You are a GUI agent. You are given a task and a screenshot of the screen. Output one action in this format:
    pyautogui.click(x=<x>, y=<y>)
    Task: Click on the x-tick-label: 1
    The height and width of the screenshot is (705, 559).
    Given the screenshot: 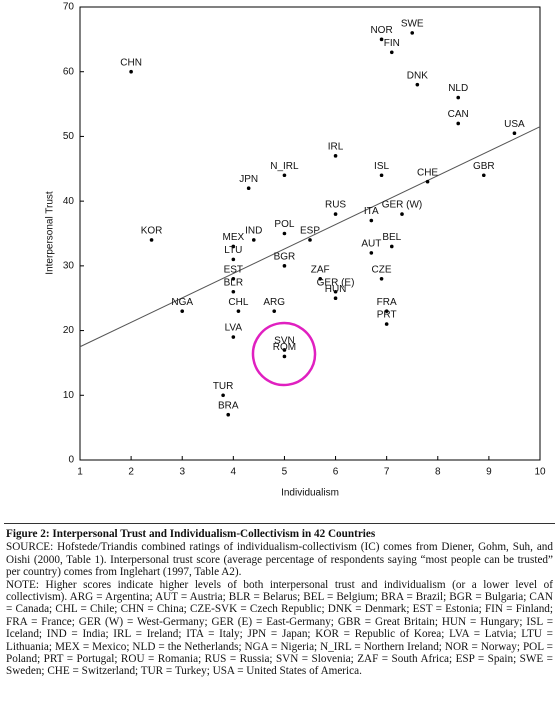 What is the action you would take?
    pyautogui.click(x=80, y=472)
    